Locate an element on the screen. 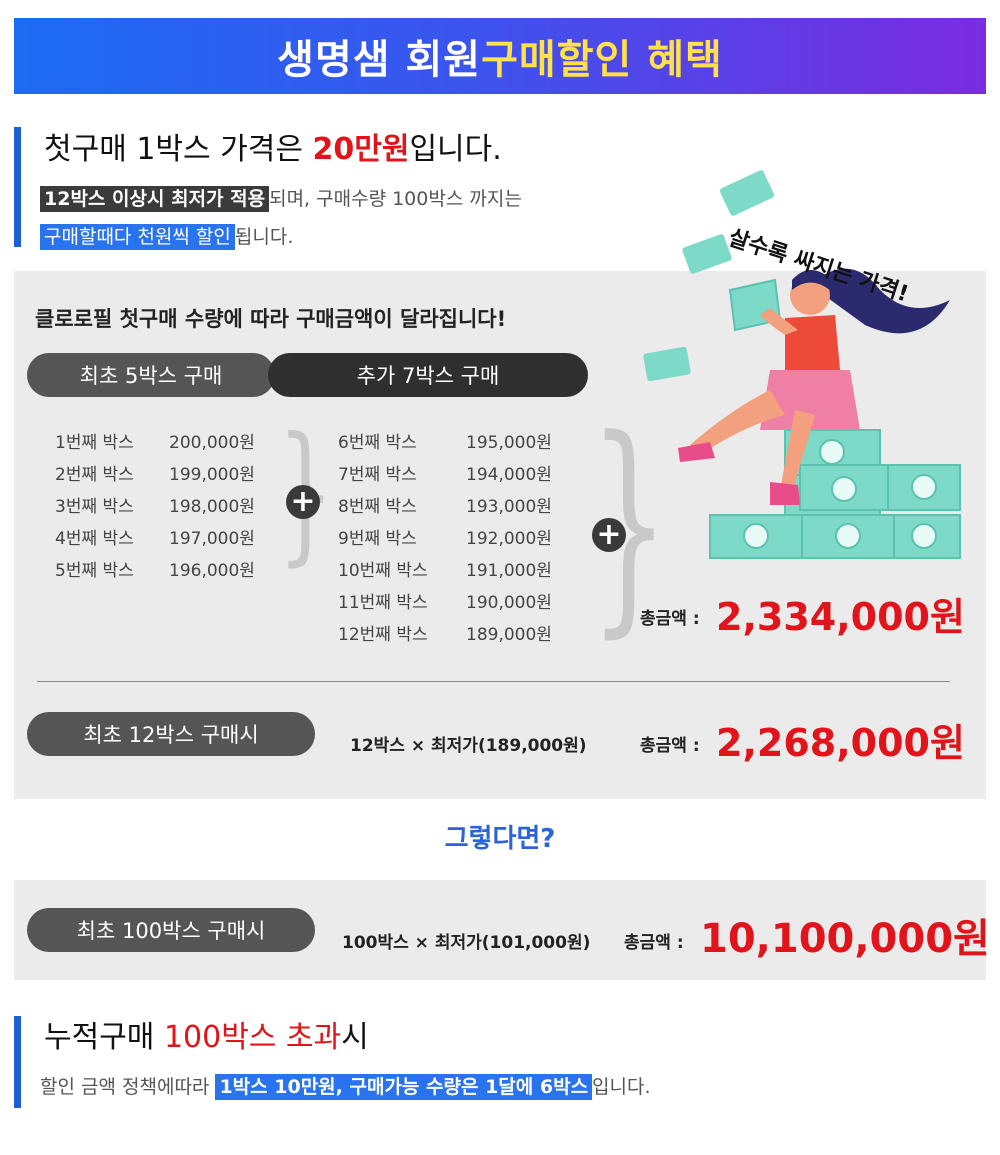 Image resolution: width=1000 pixels, height=1155 pixels. box-label: 8번째 박스 is located at coordinates (377, 507).